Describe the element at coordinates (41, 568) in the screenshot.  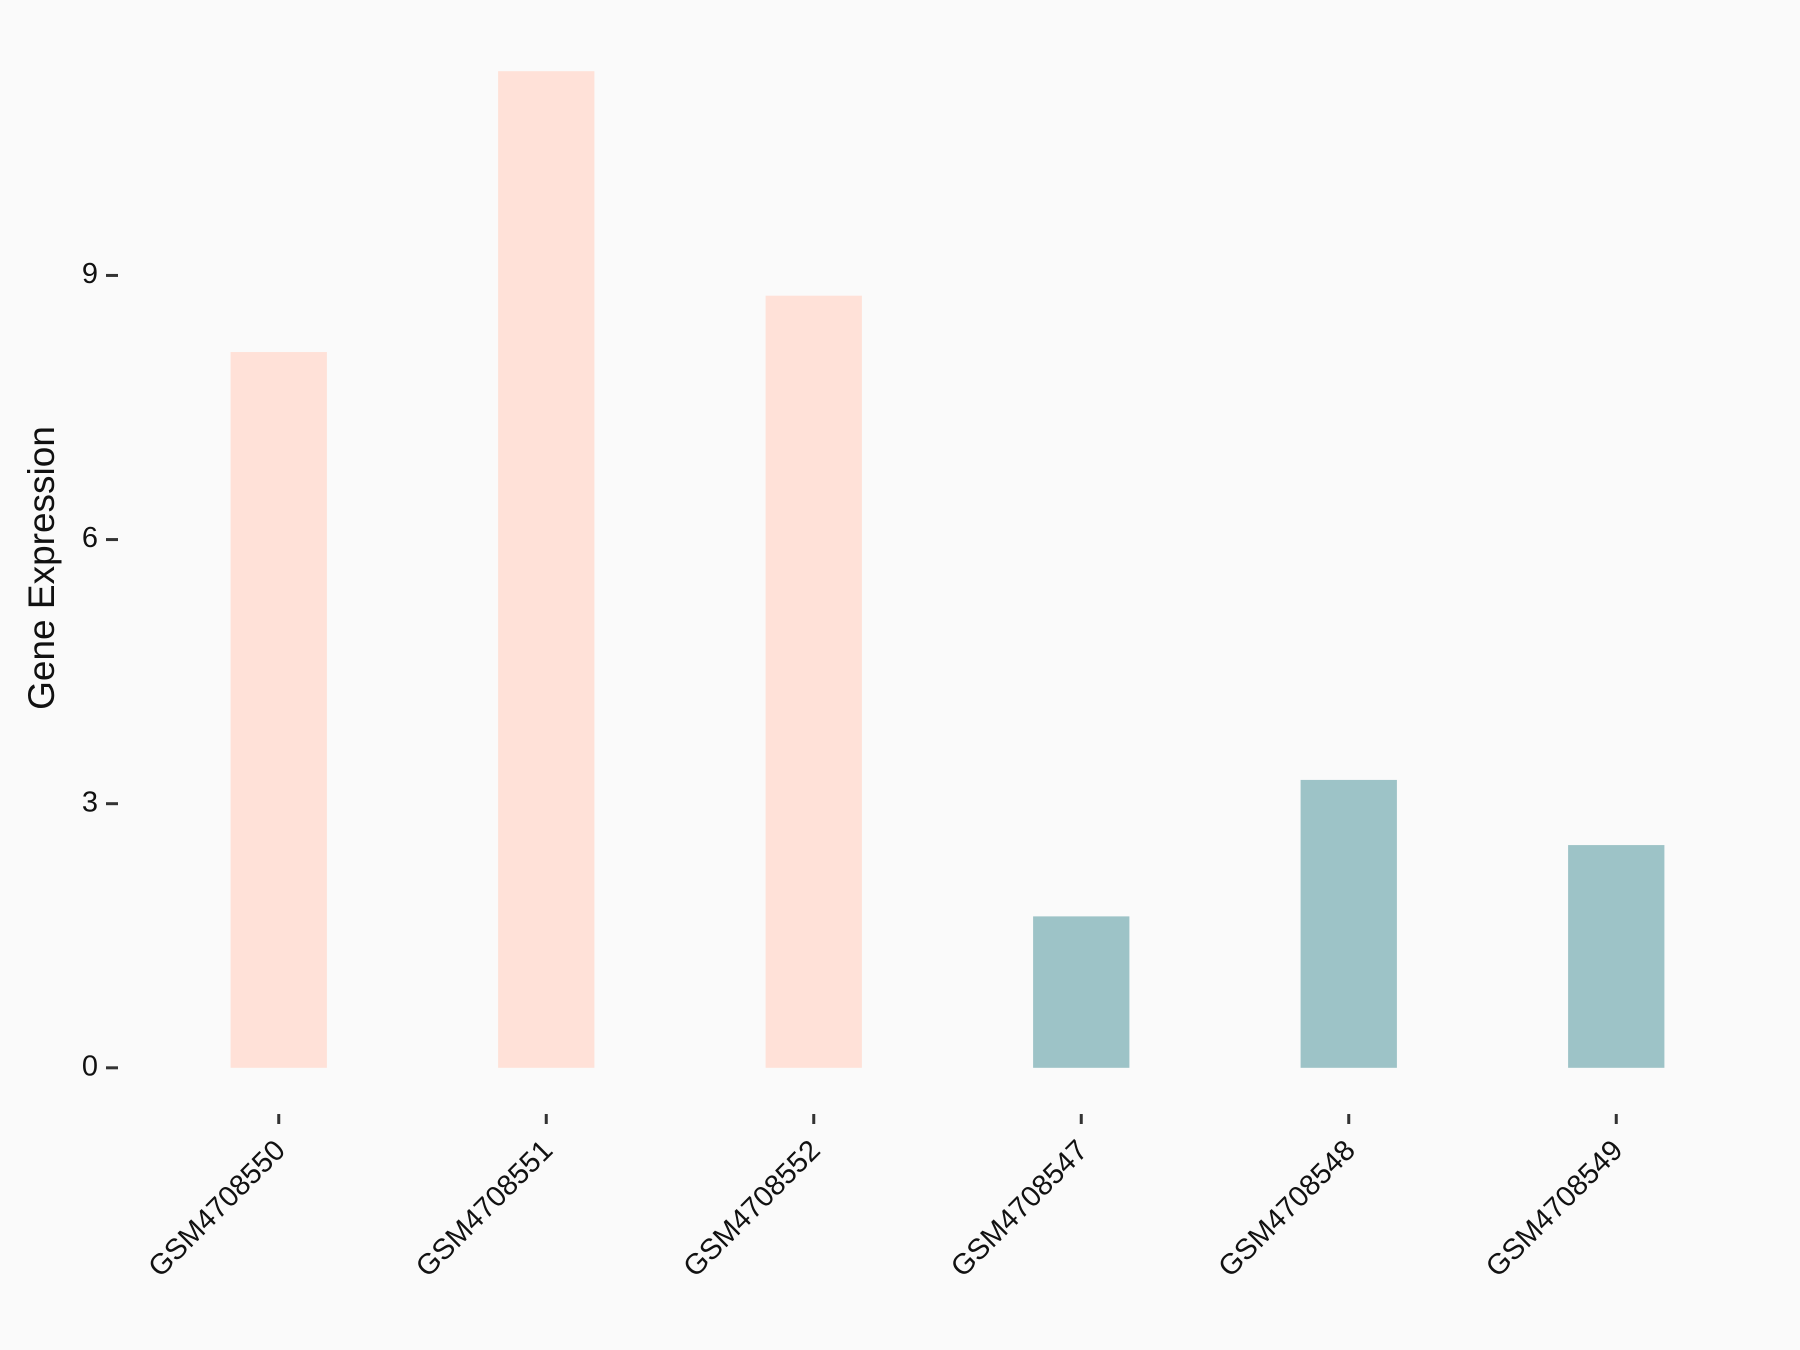
I see `y-axis-title: Gene Expression` at that location.